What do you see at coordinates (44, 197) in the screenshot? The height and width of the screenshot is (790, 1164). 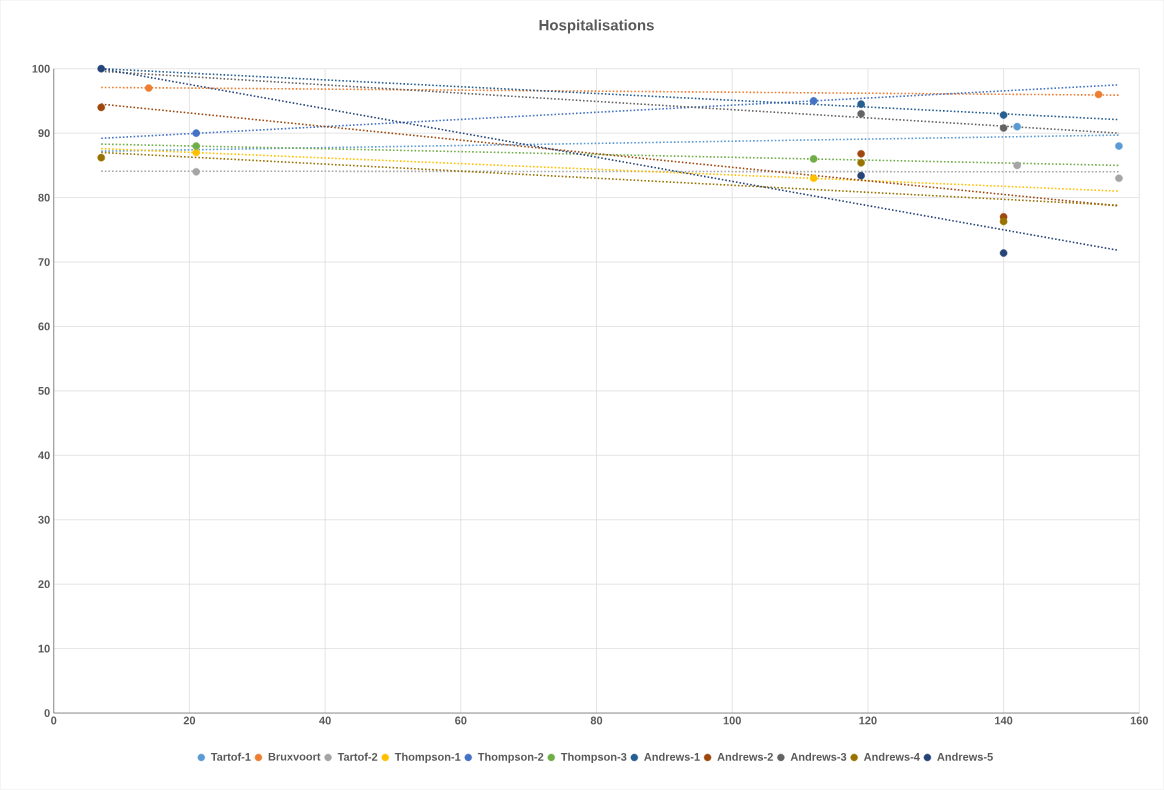 I see `y-tick-label: 80` at bounding box center [44, 197].